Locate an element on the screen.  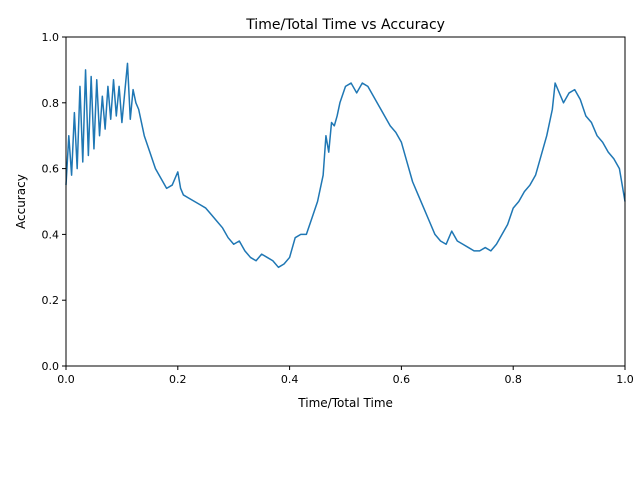
x-tick-label: 0.6 is located at coordinates (402, 379).